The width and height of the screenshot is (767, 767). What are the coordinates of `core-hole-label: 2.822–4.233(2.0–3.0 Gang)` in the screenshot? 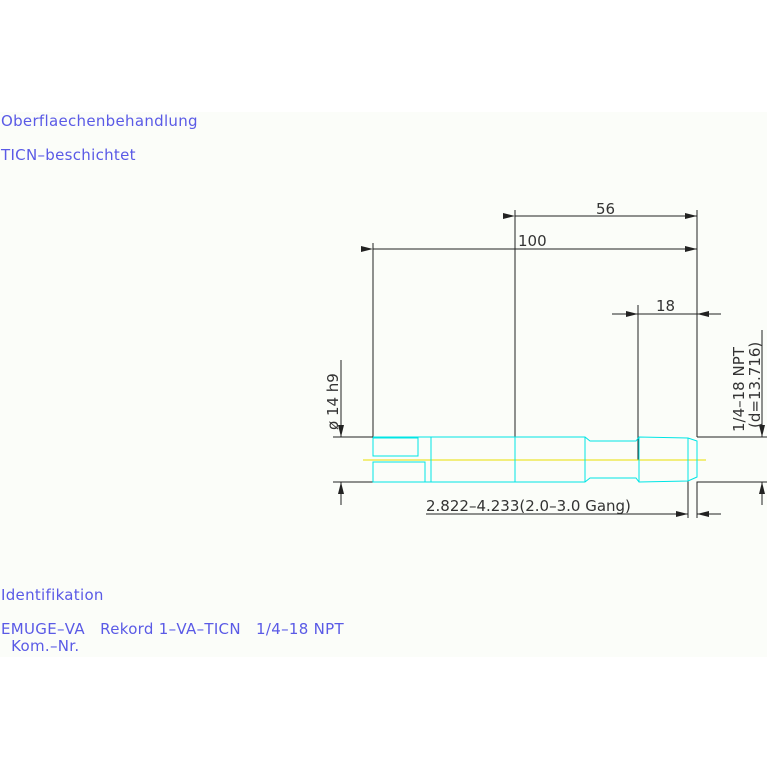 It's located at (528, 506).